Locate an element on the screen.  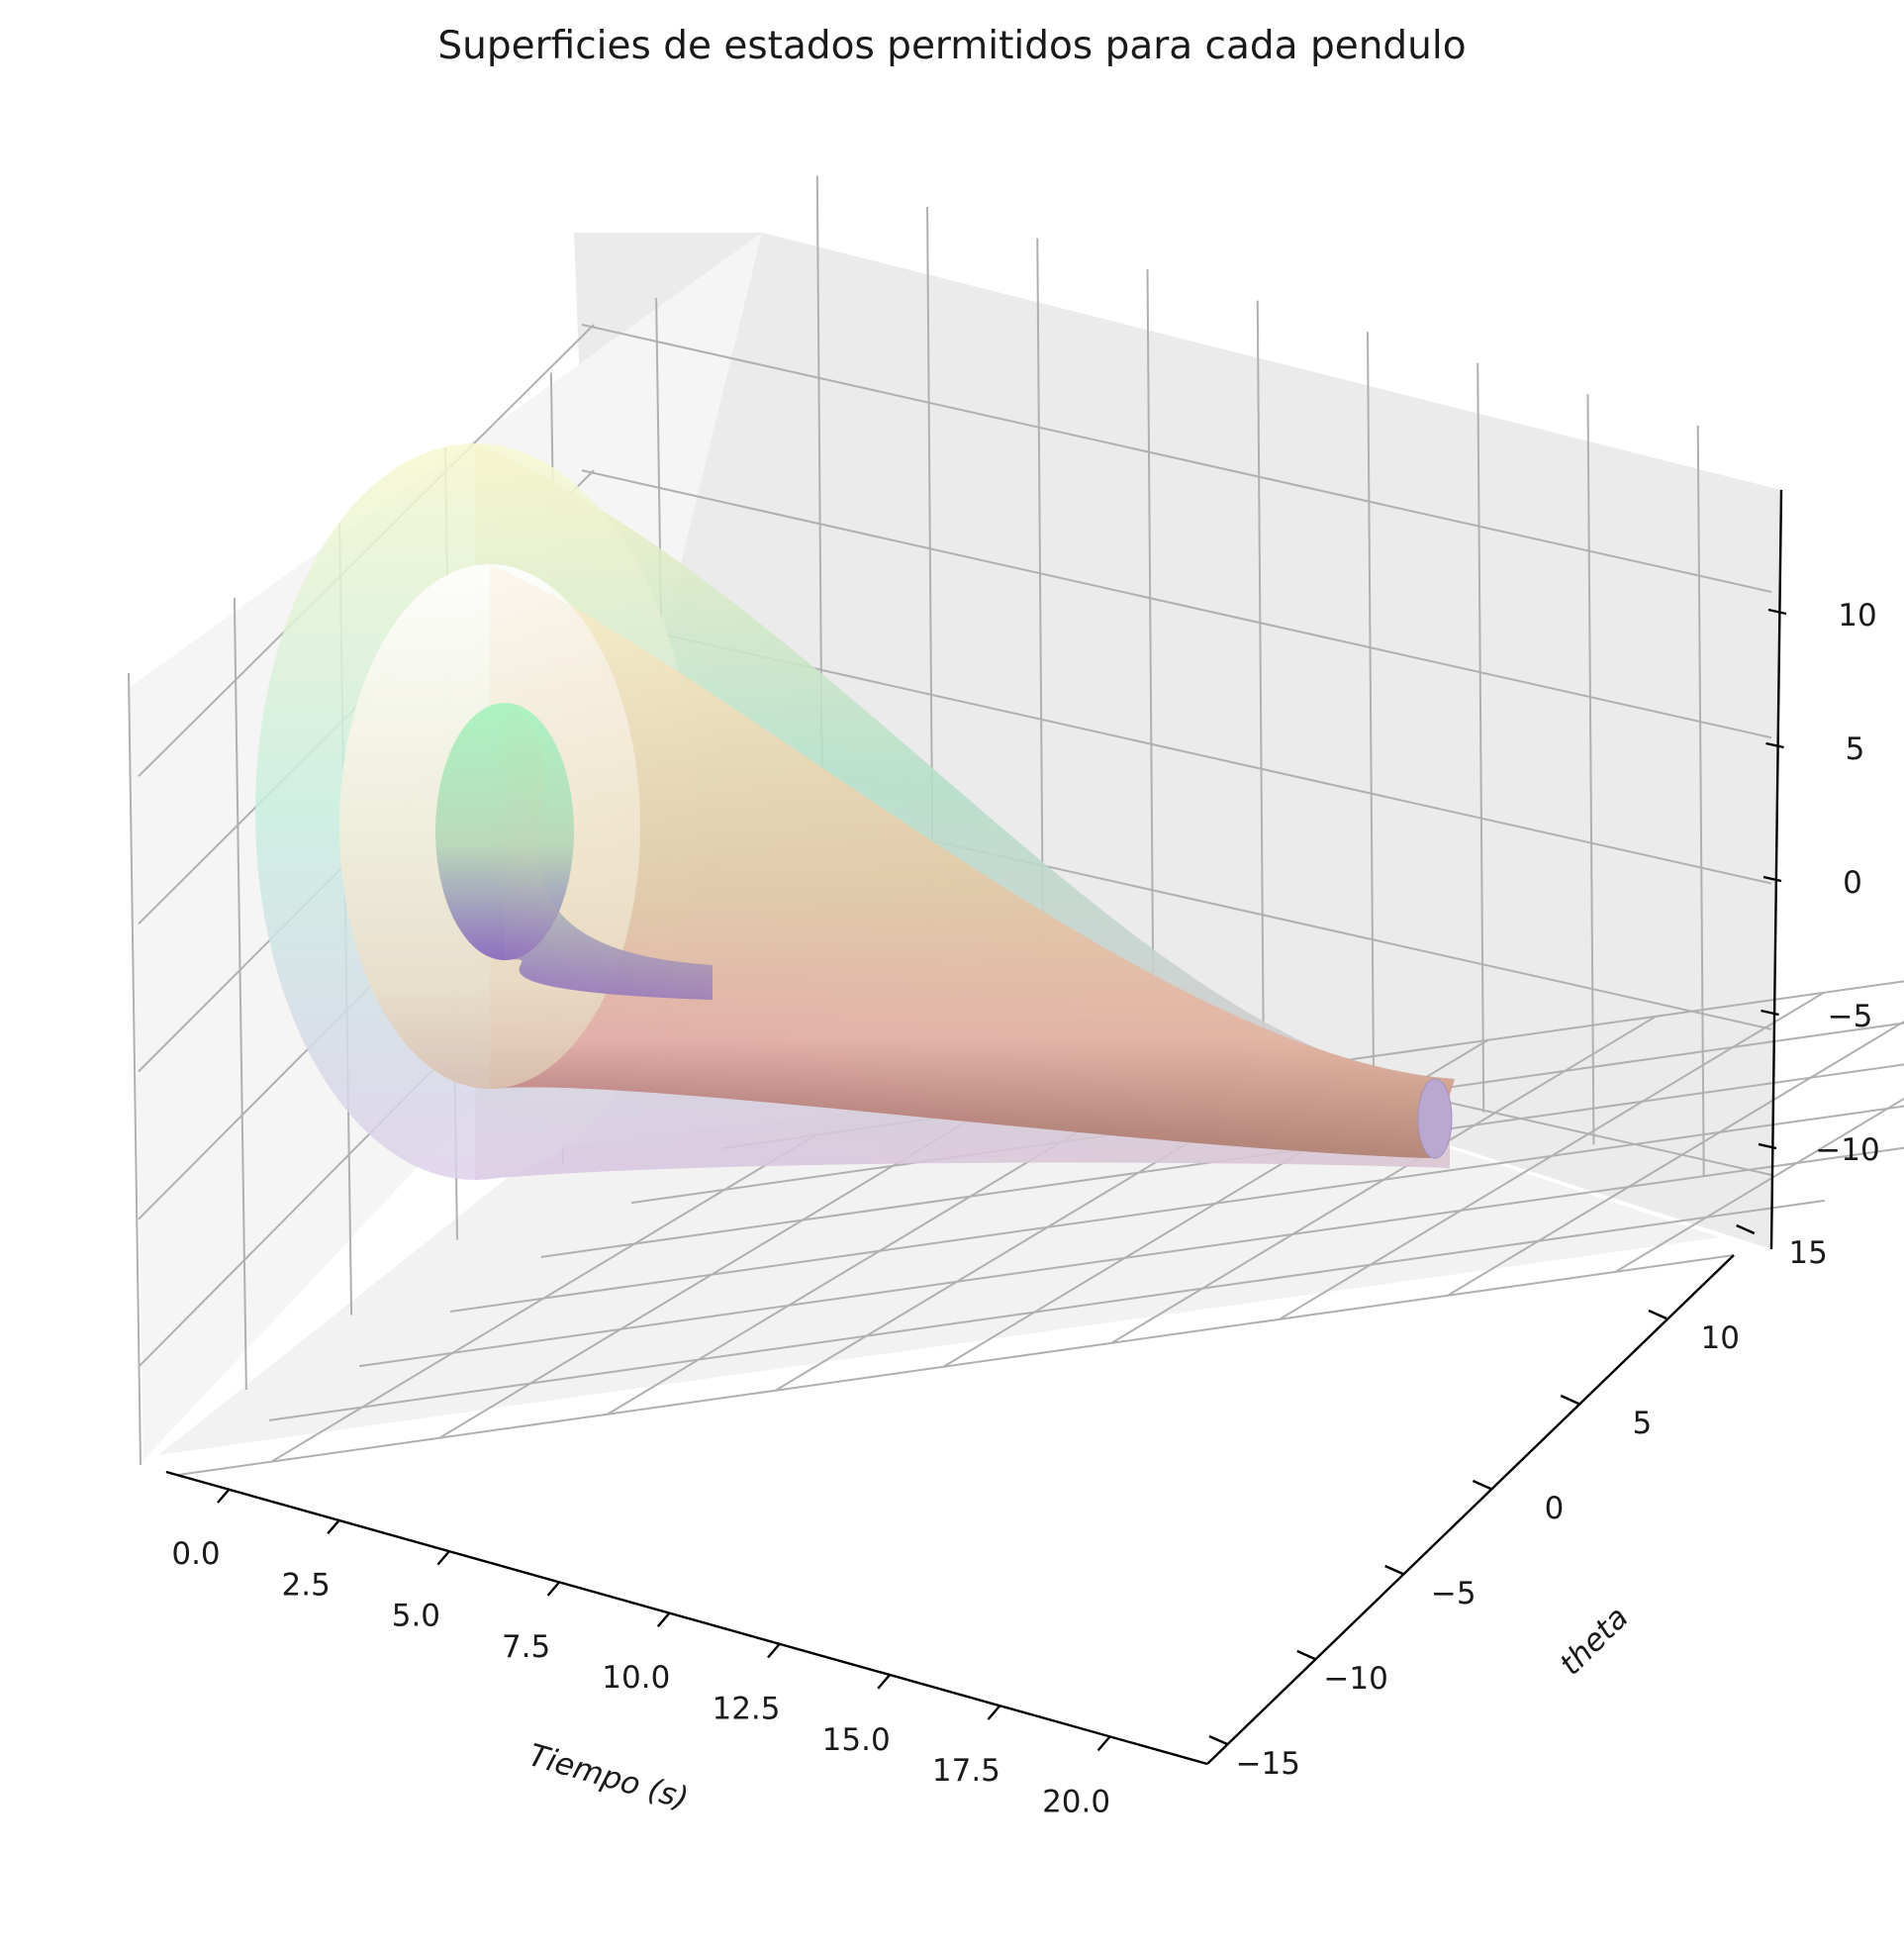
z-tick-label-4: 10 is located at coordinates (1857, 616).